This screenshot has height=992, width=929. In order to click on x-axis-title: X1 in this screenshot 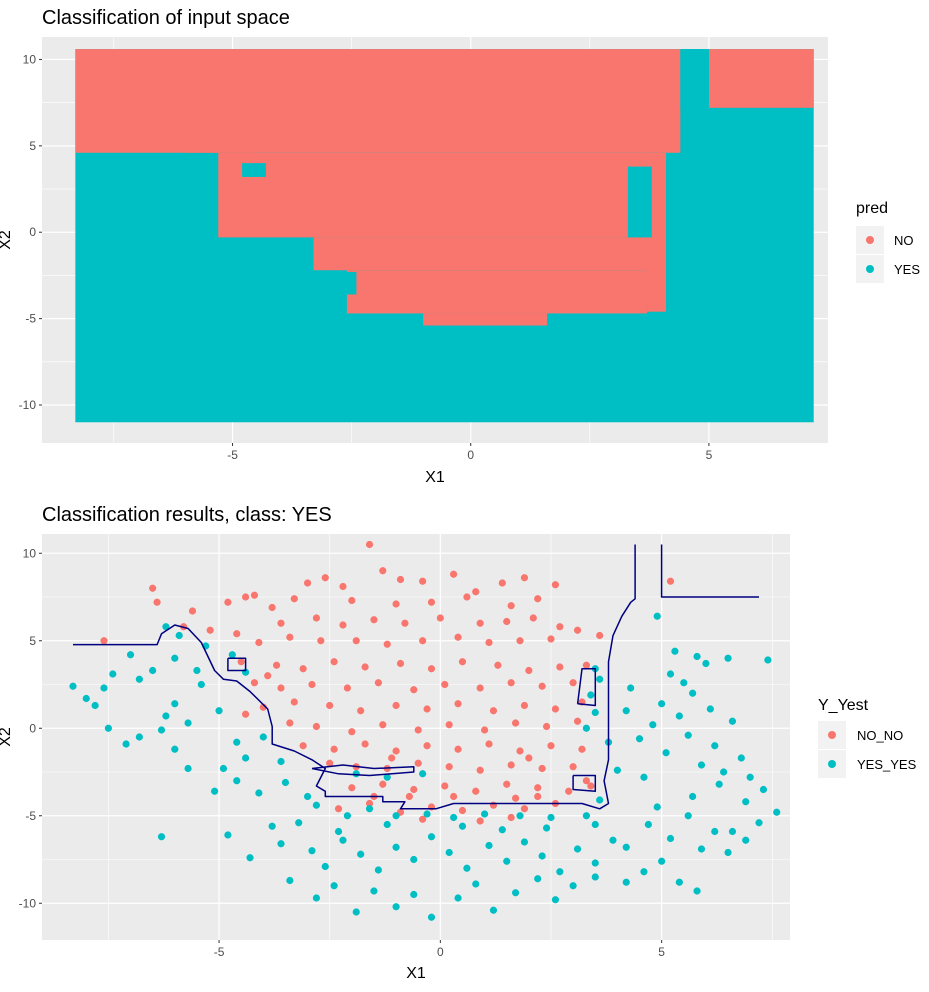, I will do `click(435, 477)`.